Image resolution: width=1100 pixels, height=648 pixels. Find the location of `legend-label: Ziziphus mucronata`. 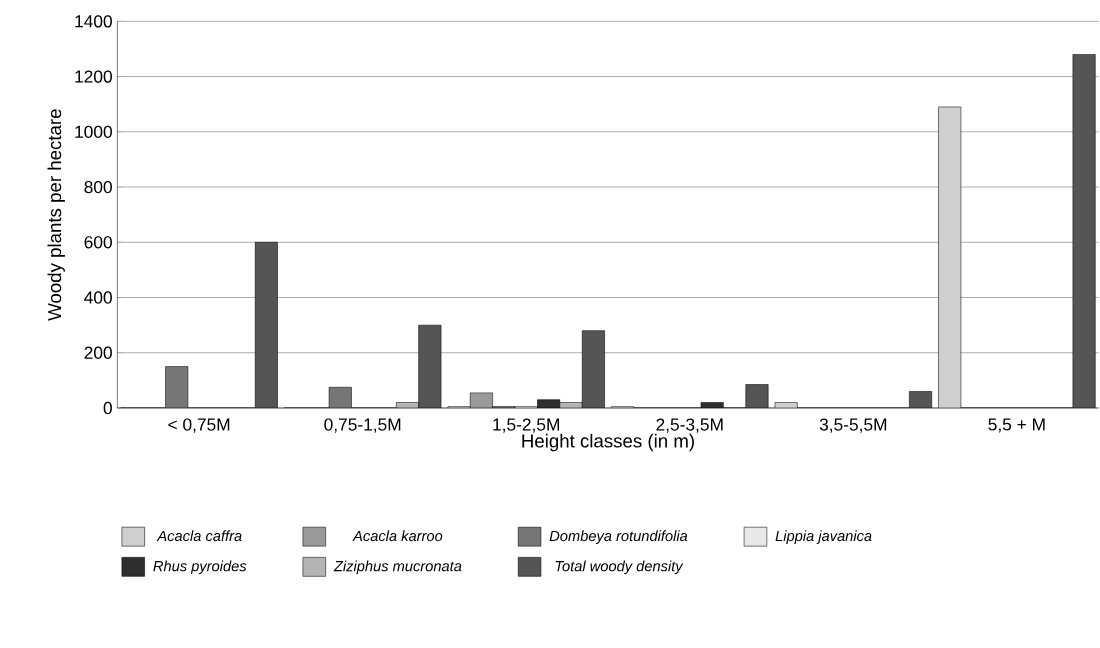

legend-label: Ziziphus mucronata is located at coordinates (397, 567).